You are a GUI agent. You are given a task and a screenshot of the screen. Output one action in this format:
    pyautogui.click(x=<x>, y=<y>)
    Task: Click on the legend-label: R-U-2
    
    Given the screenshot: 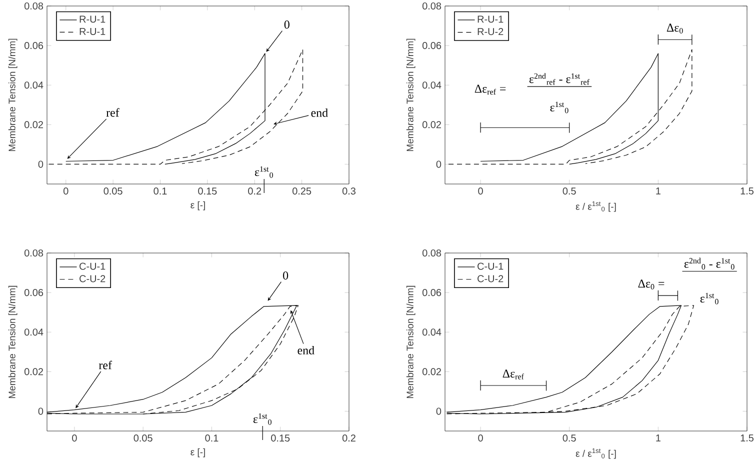 What is the action you would take?
    pyautogui.click(x=491, y=32)
    